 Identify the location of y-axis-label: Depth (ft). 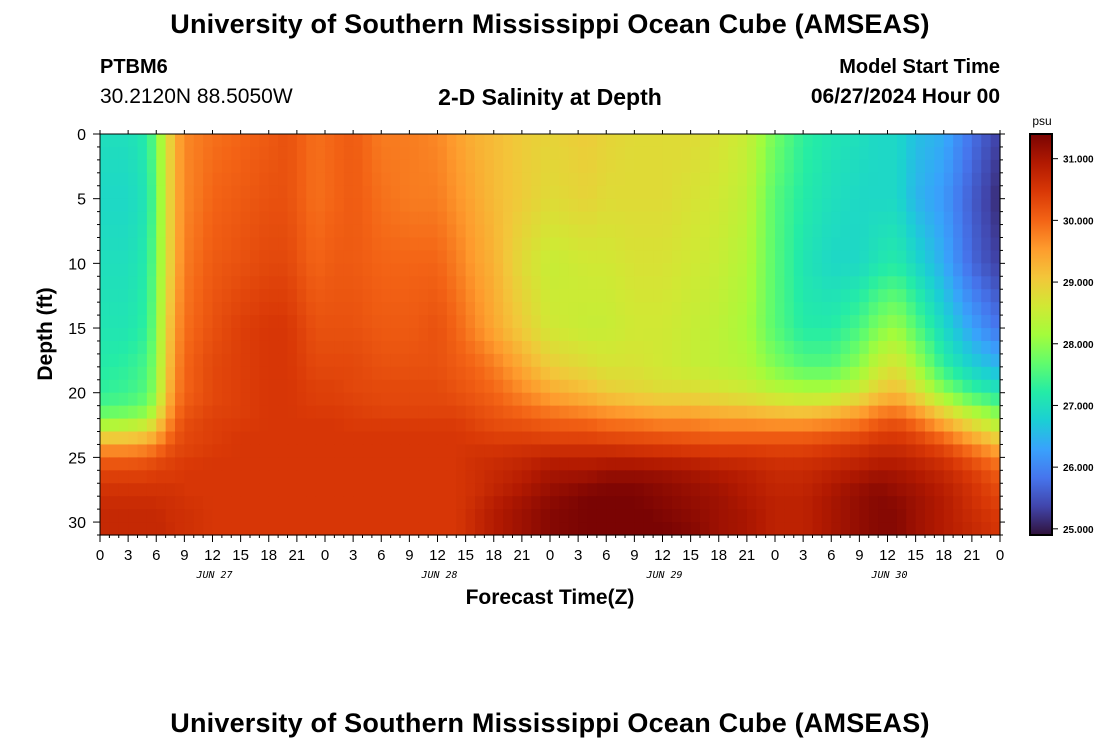
(45, 333).